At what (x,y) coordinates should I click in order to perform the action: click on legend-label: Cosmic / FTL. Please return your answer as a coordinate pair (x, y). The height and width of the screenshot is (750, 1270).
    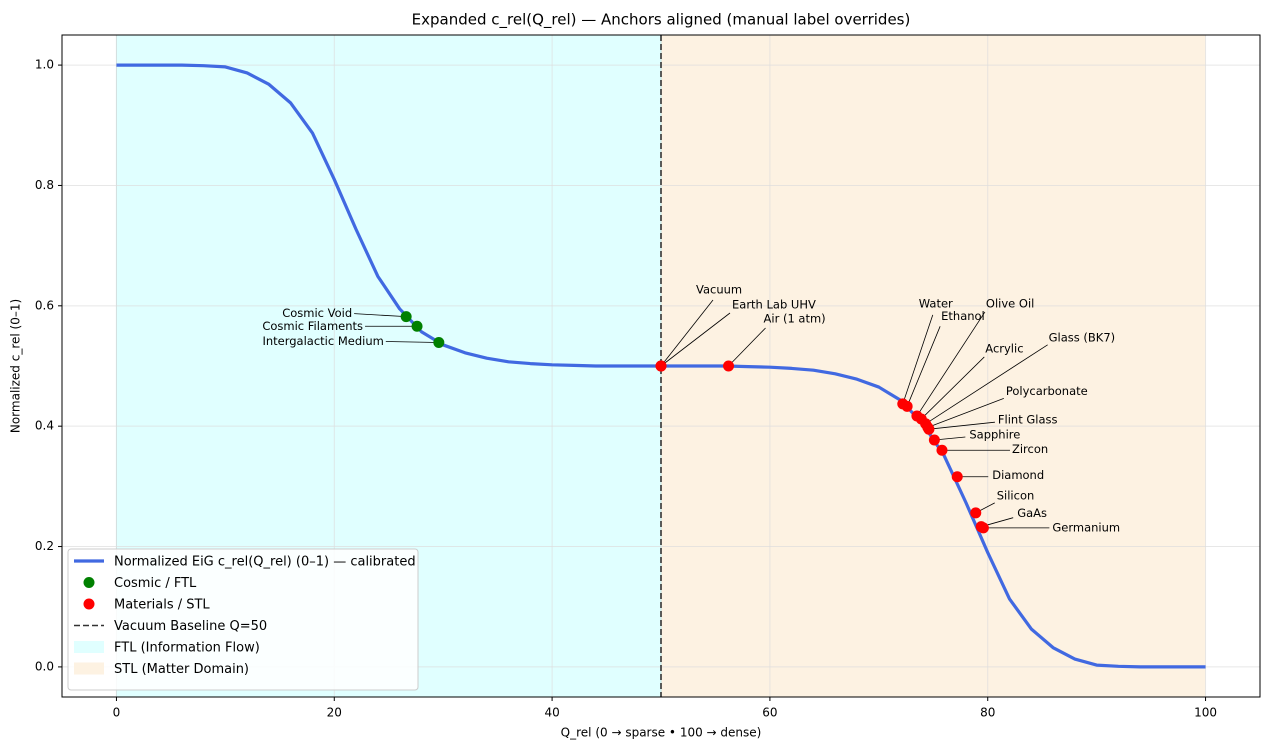
    Looking at the image, I should click on (155, 583).